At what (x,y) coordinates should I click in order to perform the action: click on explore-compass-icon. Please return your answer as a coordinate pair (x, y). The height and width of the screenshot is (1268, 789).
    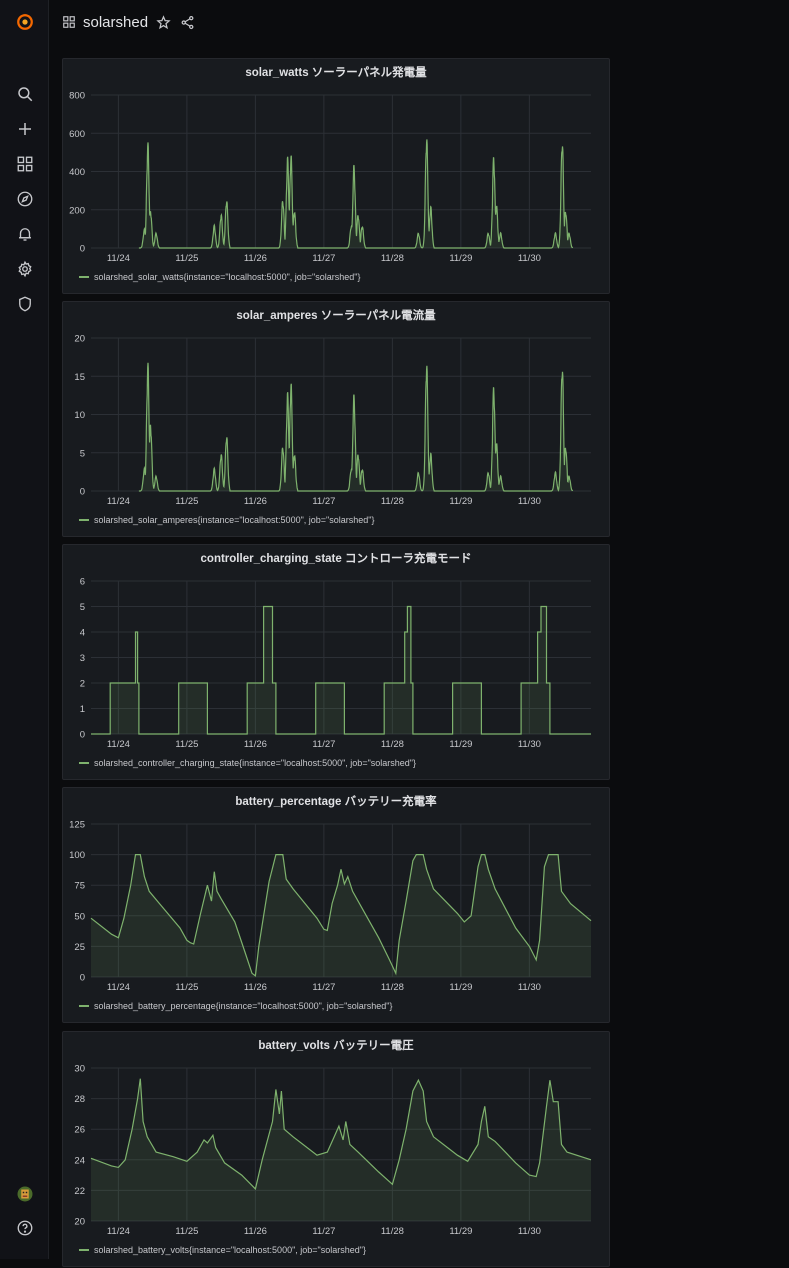
    Looking at the image, I should click on (25, 199).